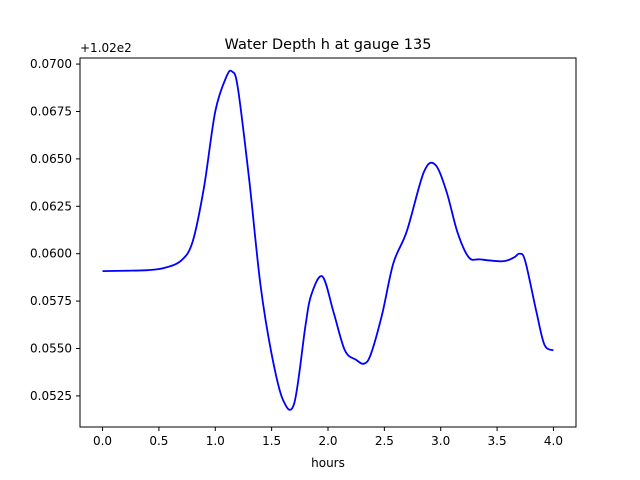 Image resolution: width=640 pixels, height=480 pixels. I want to click on y-tick-label: 0.0600, so click(51, 254).